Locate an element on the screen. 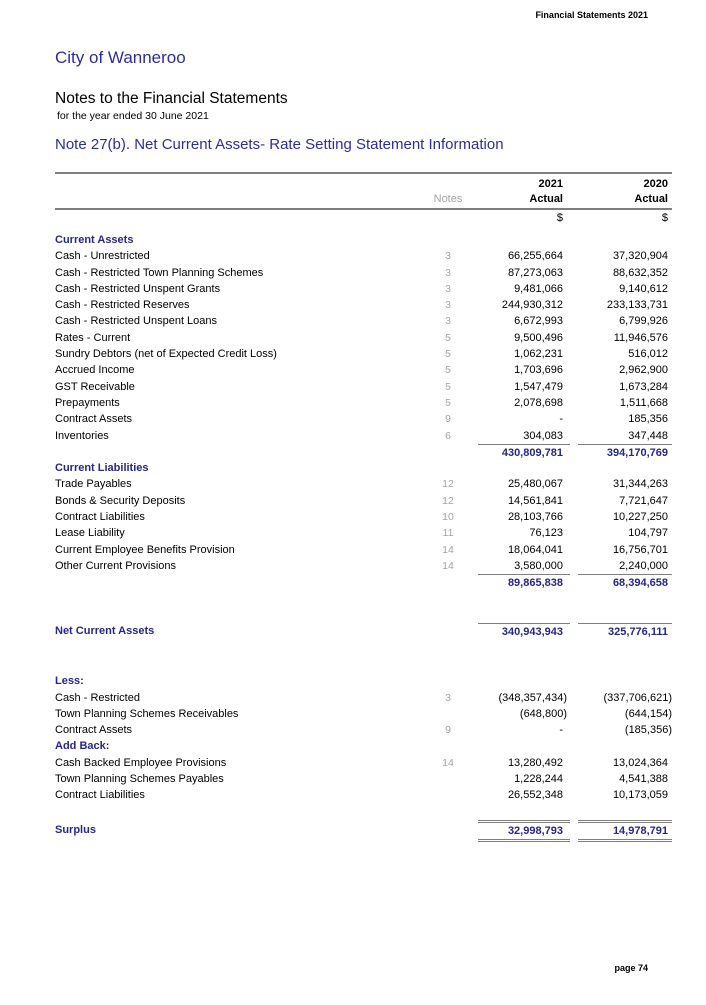 The width and height of the screenshot is (706, 1005). value-2020: 10,227,250 is located at coordinates (640, 517).